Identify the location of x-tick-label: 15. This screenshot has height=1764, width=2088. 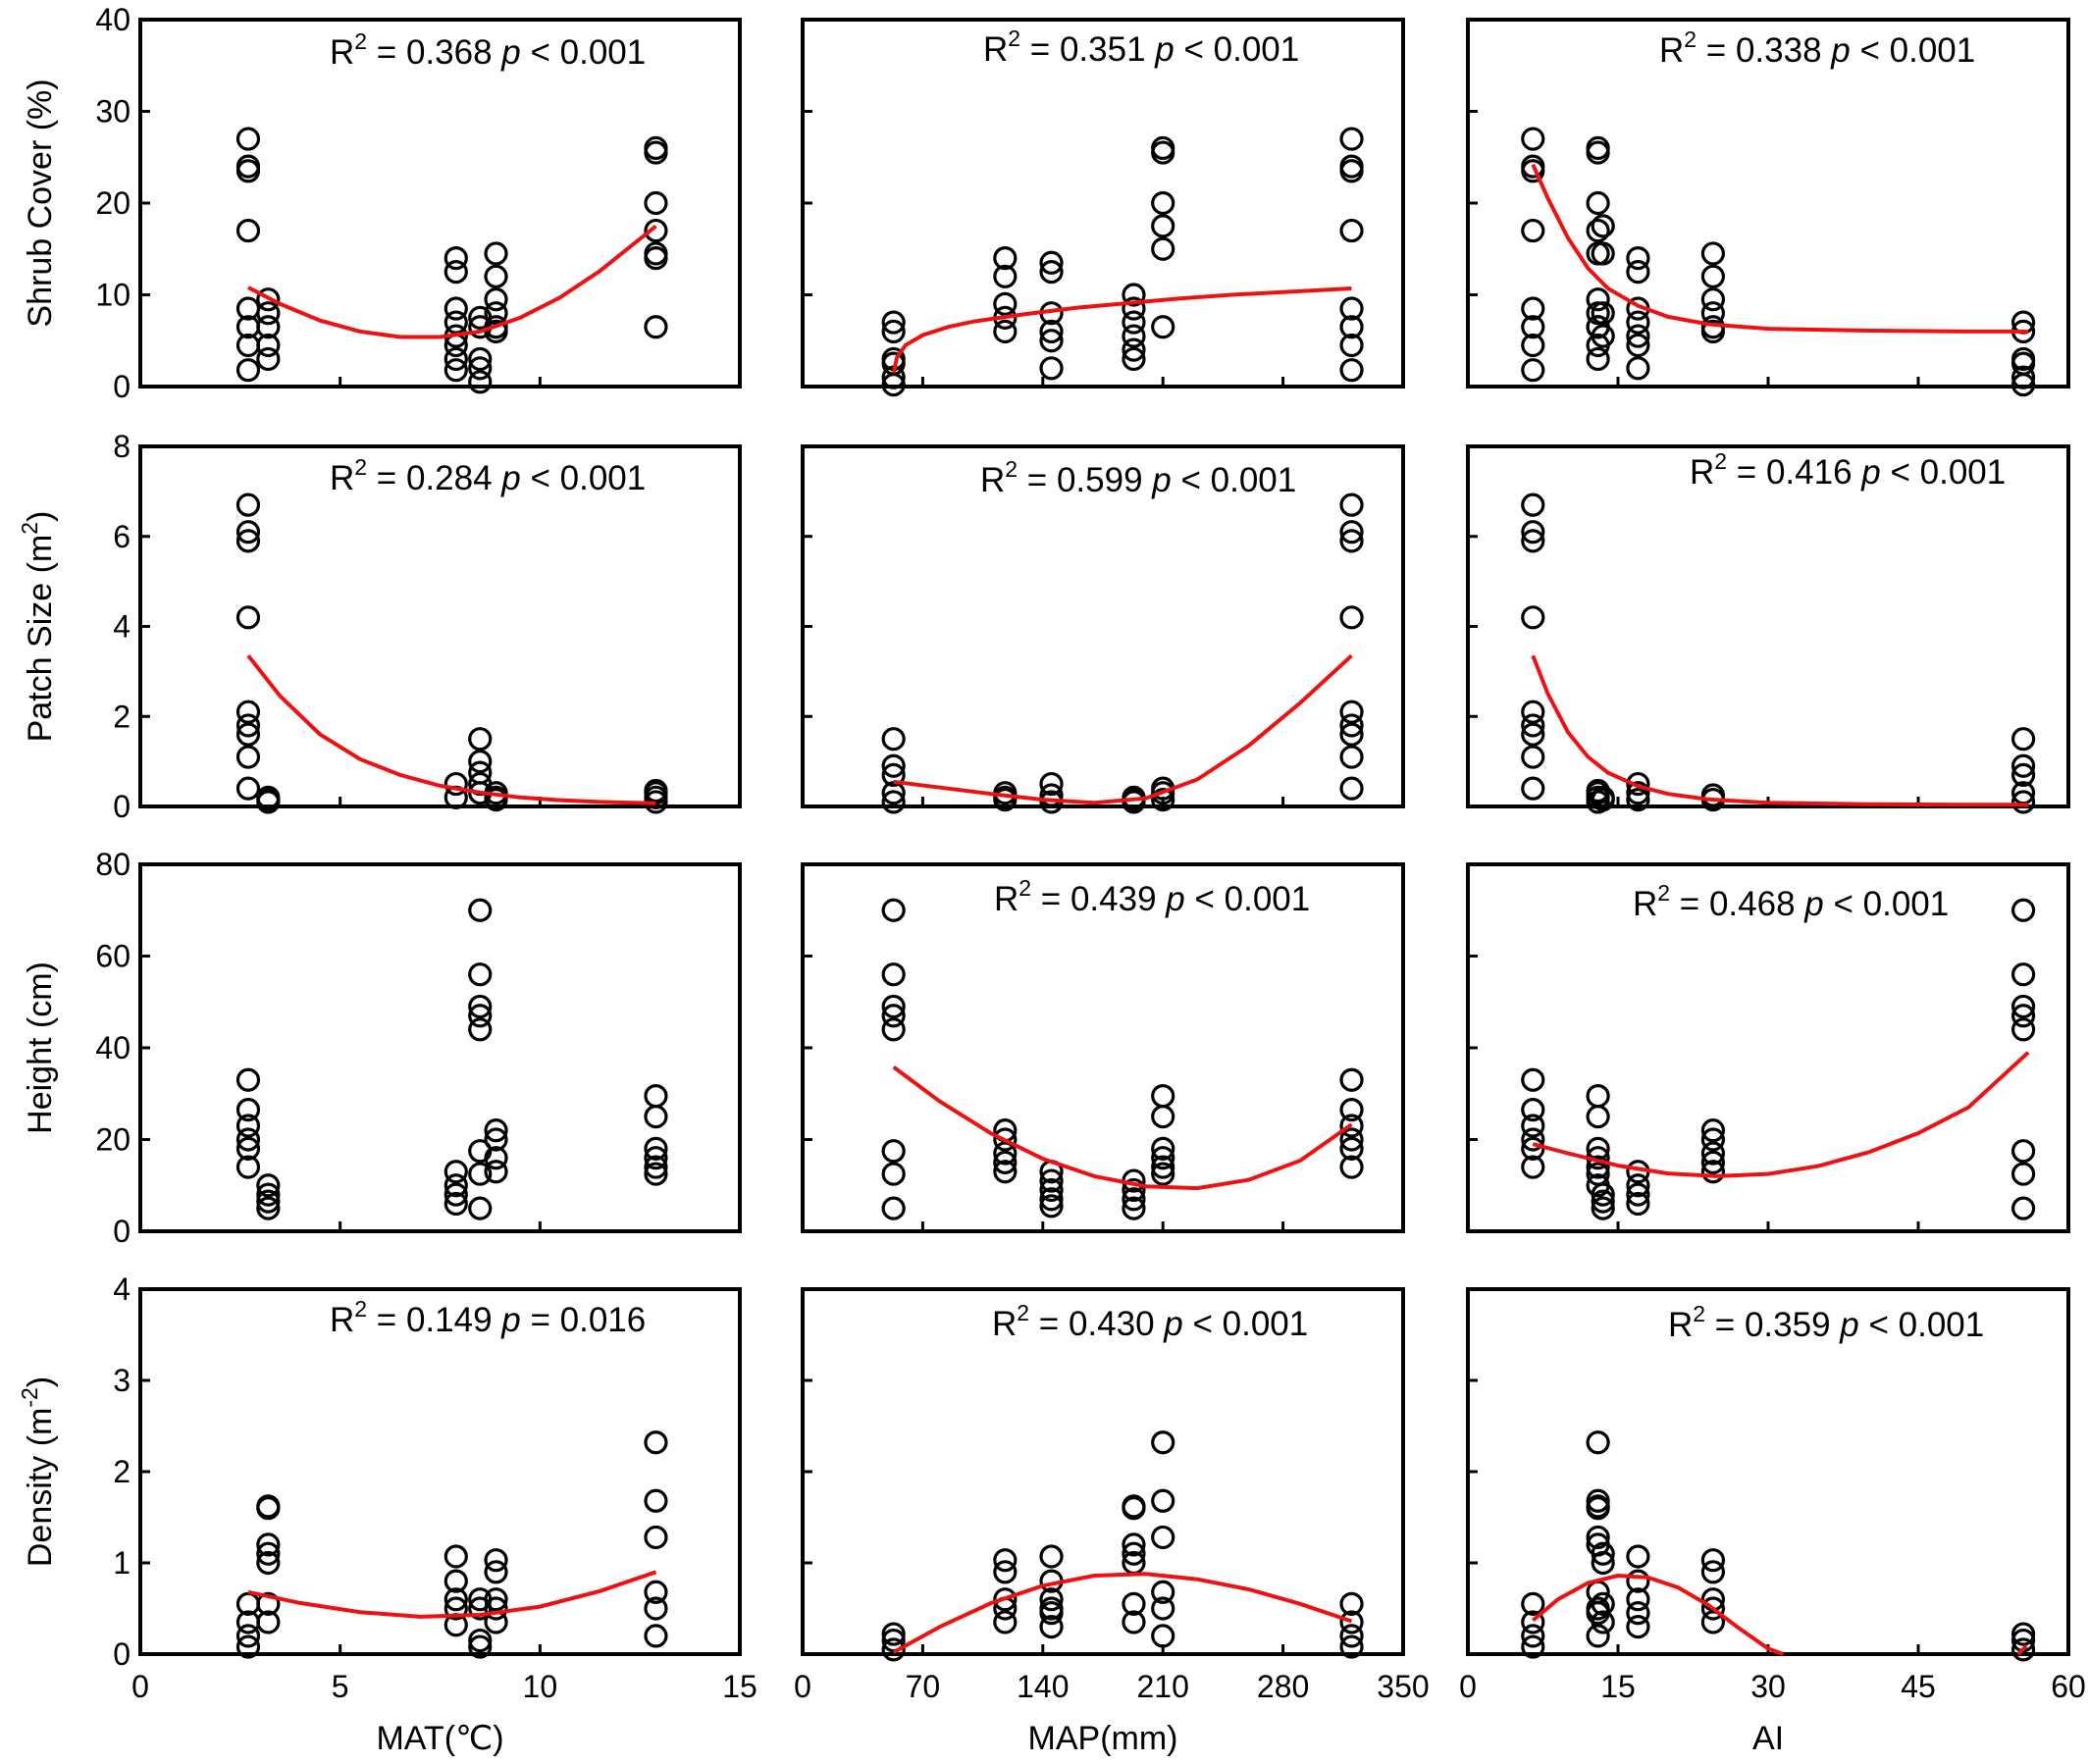
(739, 1686).